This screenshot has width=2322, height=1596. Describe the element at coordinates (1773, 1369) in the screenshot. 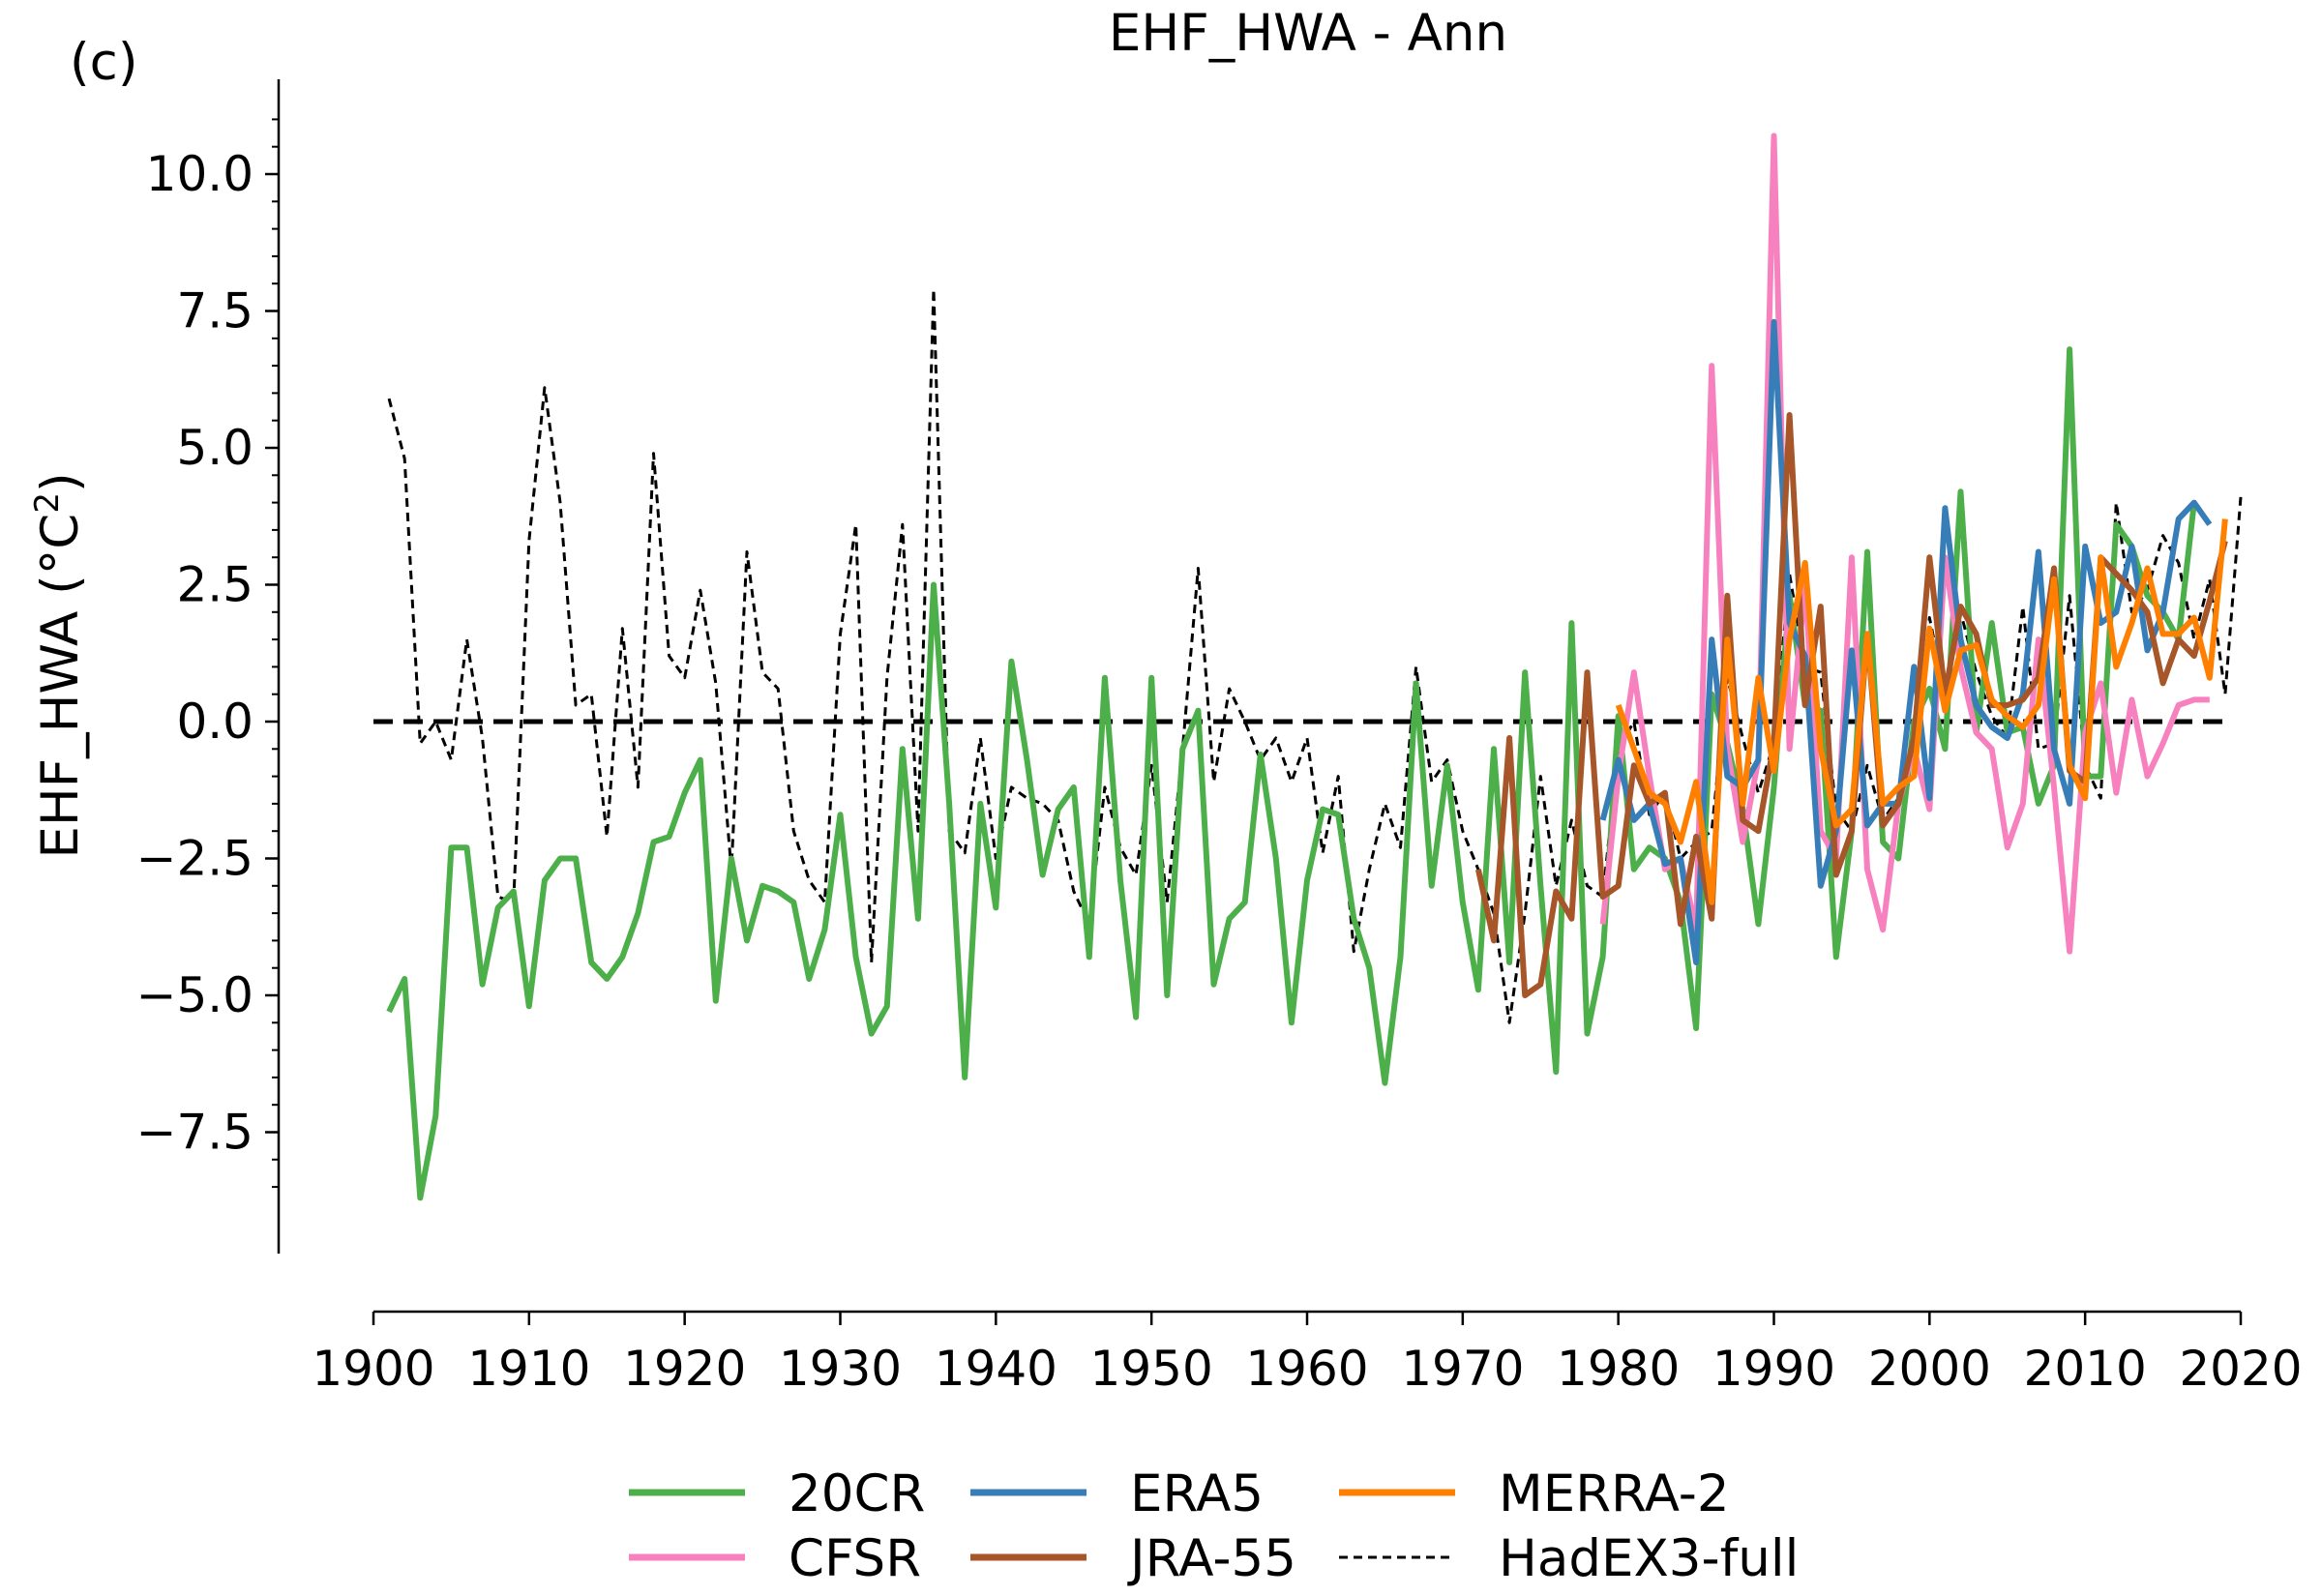

I see `x-tick-label: 1990` at that location.